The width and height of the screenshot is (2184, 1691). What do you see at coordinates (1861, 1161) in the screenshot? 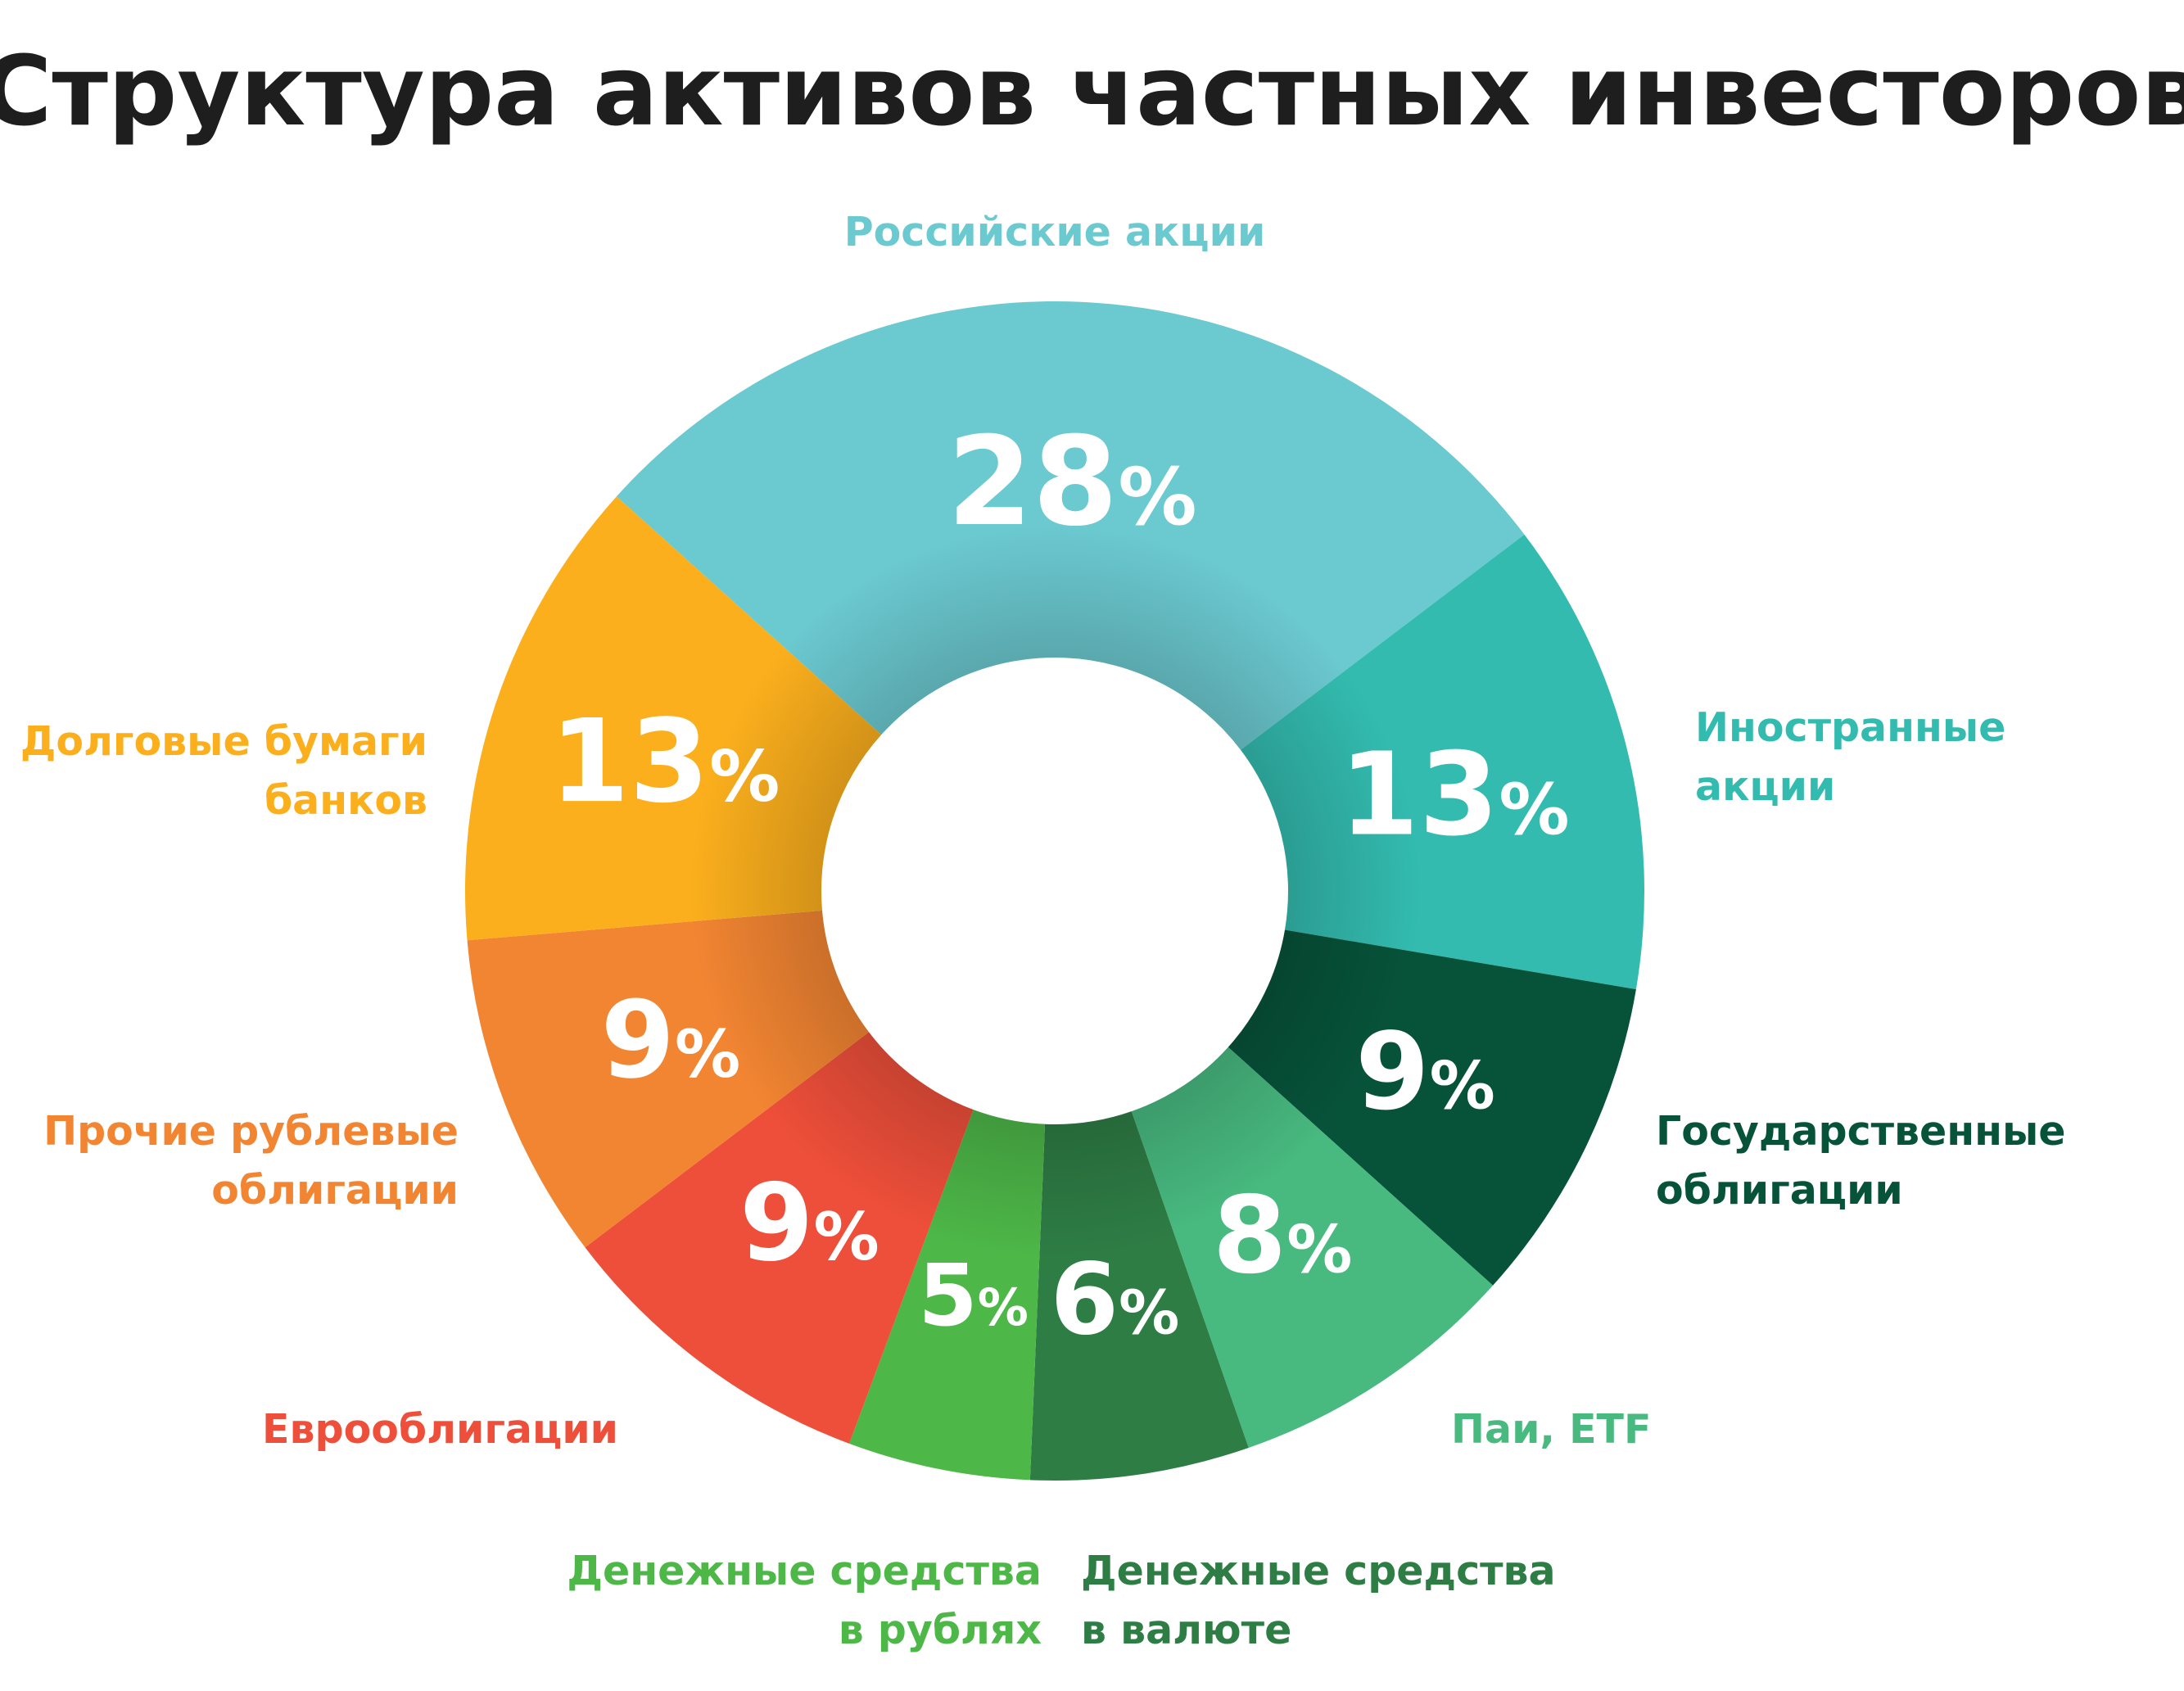
I see `category-label: Государственные облигации` at bounding box center [1861, 1161].